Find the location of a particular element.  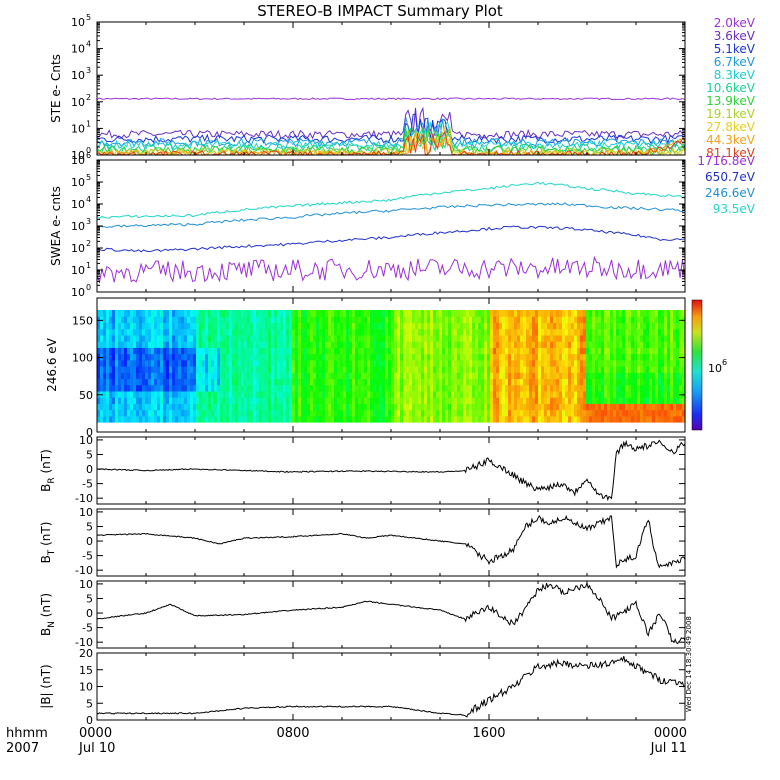

series-line-246.6eV is located at coordinates (391, 215).